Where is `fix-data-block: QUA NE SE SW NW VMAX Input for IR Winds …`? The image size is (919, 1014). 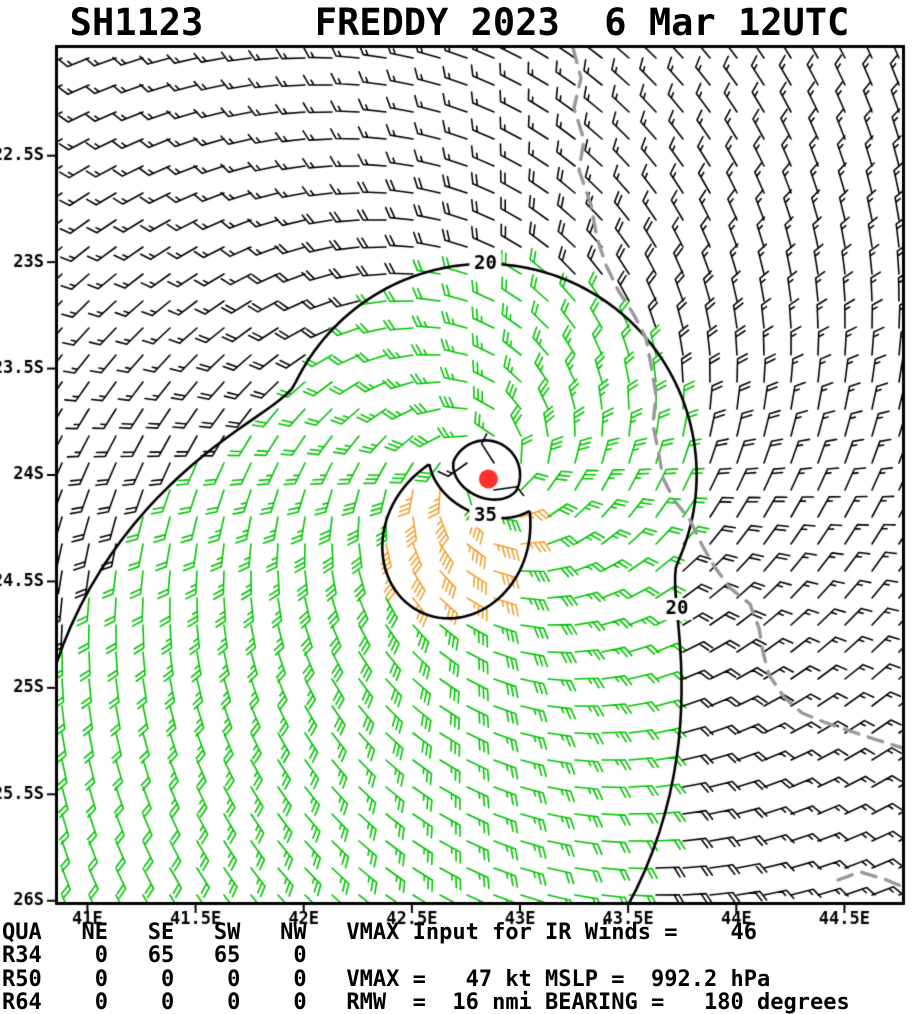
fix-data-block: QUA NE SE SW NW VMAX Input for IR Winds … is located at coordinates (460, 967).